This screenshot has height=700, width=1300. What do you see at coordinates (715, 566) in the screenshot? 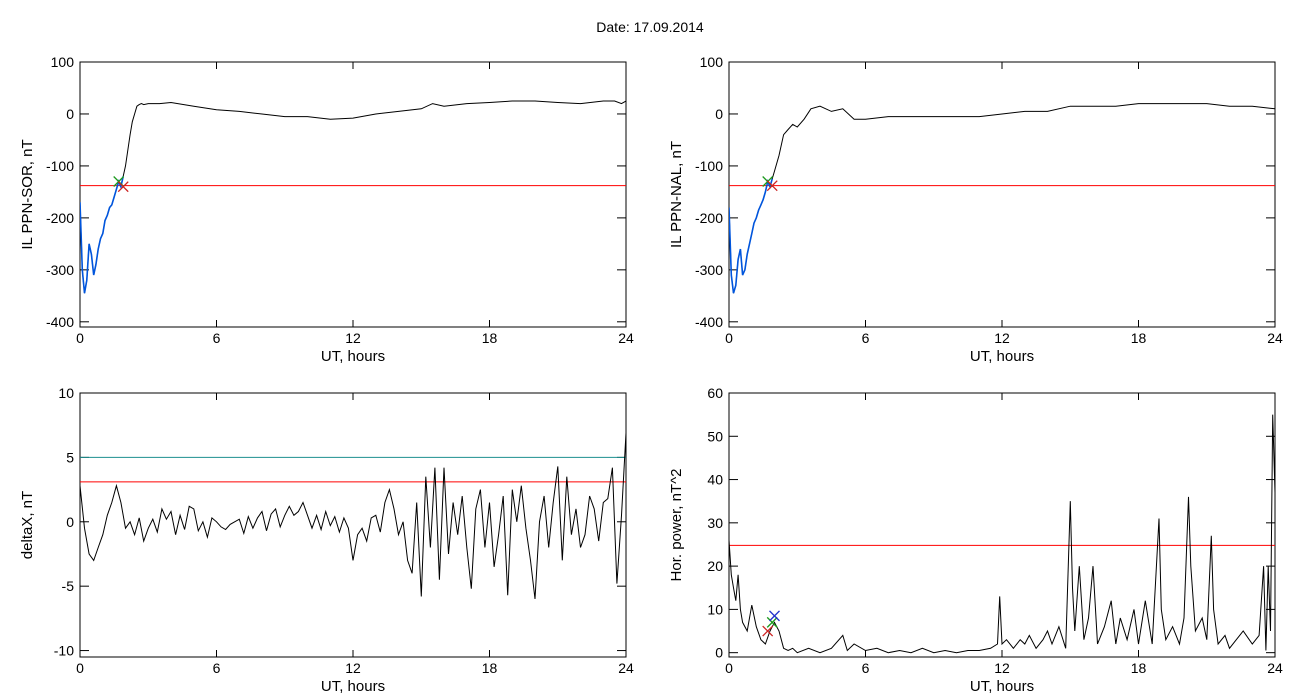
I see `y-tick-label: 20` at bounding box center [715, 566].